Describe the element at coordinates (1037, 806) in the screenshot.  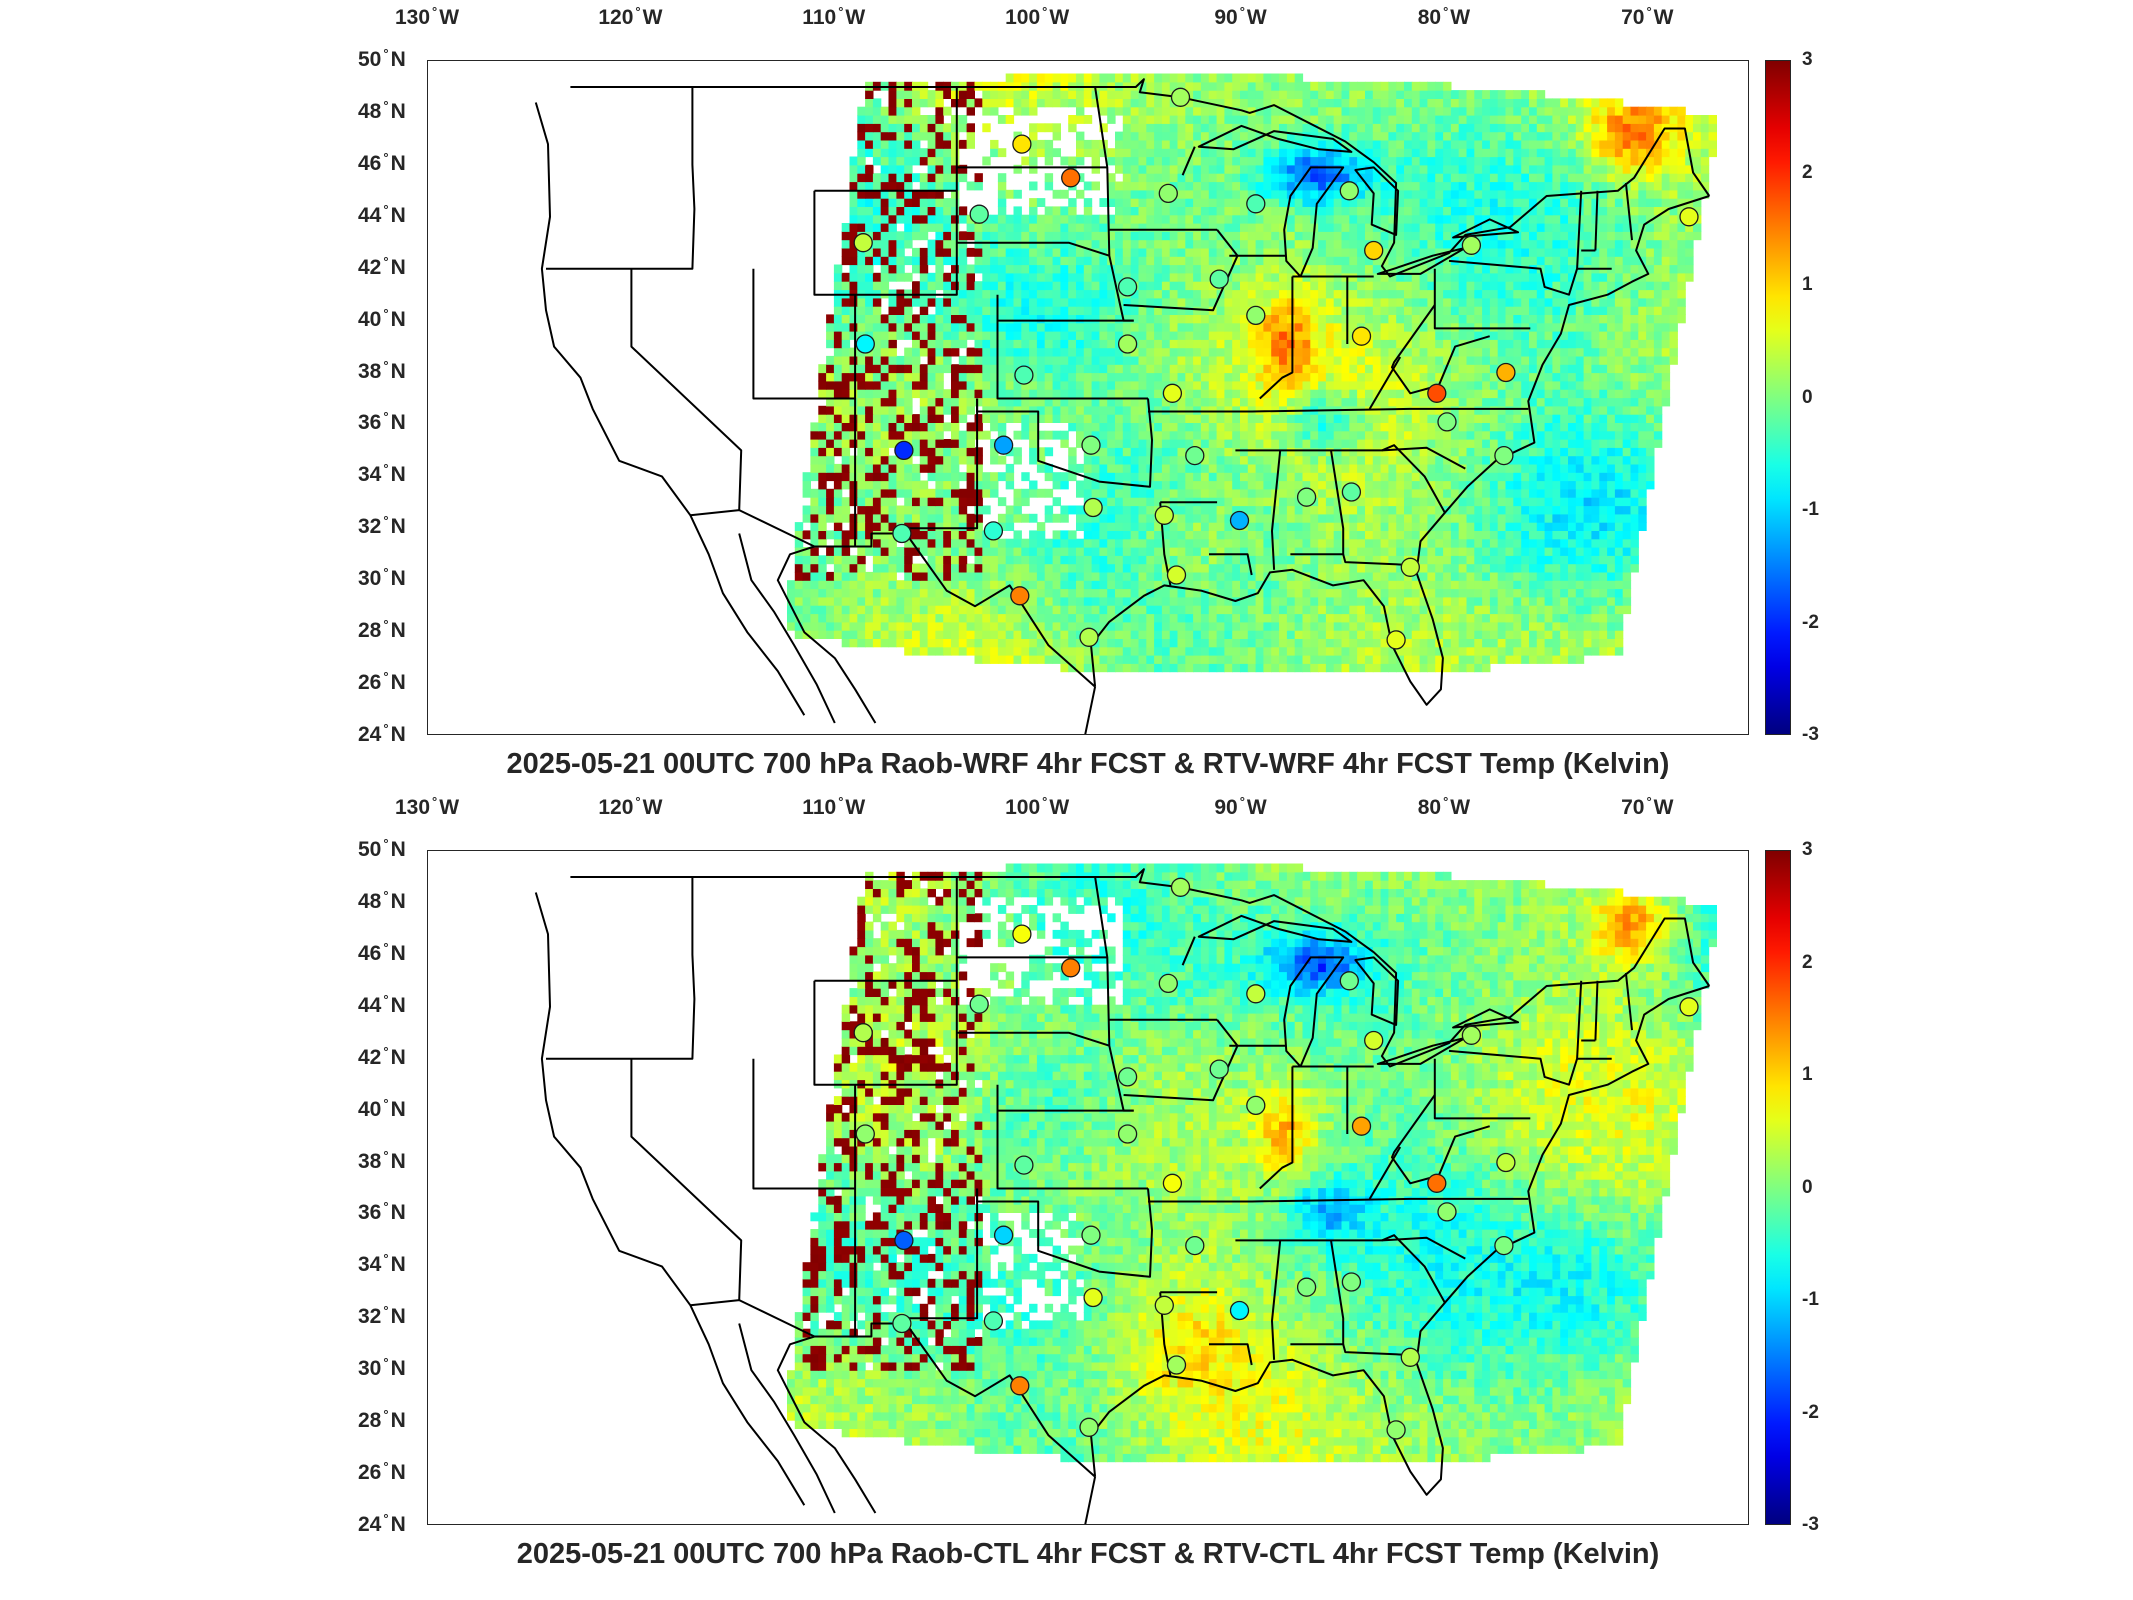
I see `lon-tick-label: 100 °W` at that location.